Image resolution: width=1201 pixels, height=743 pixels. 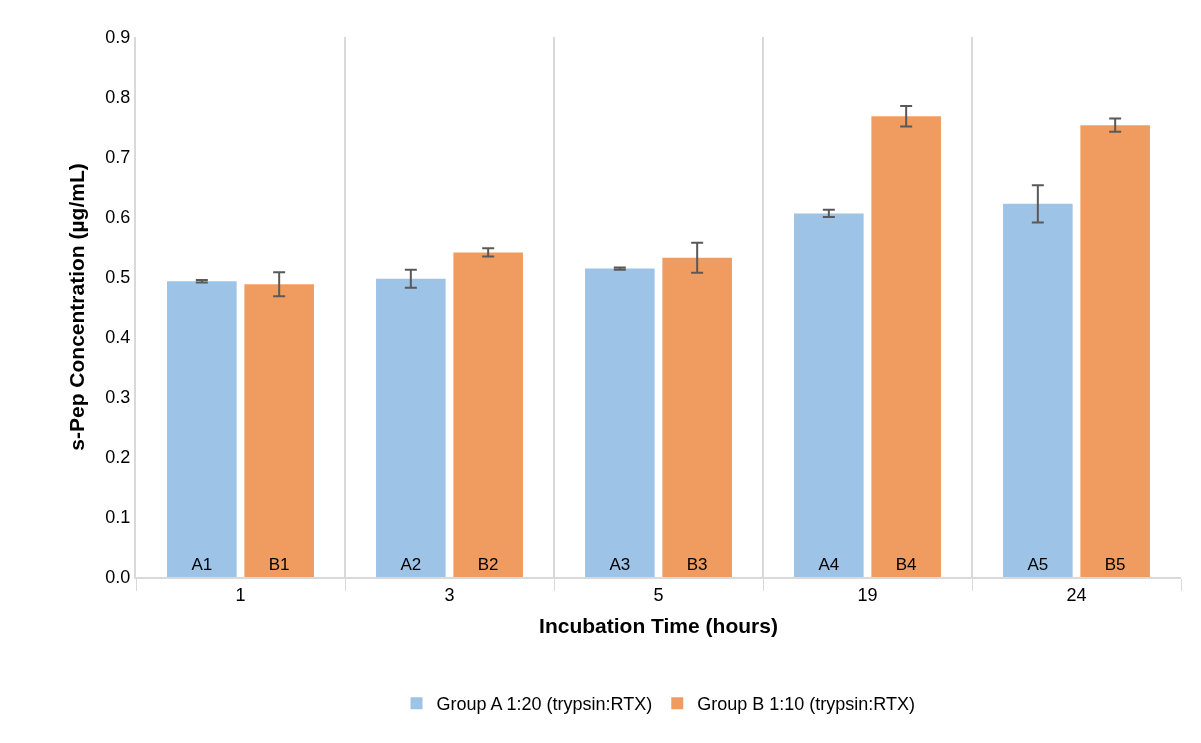 I want to click on data-label: B1, so click(x=279, y=564).